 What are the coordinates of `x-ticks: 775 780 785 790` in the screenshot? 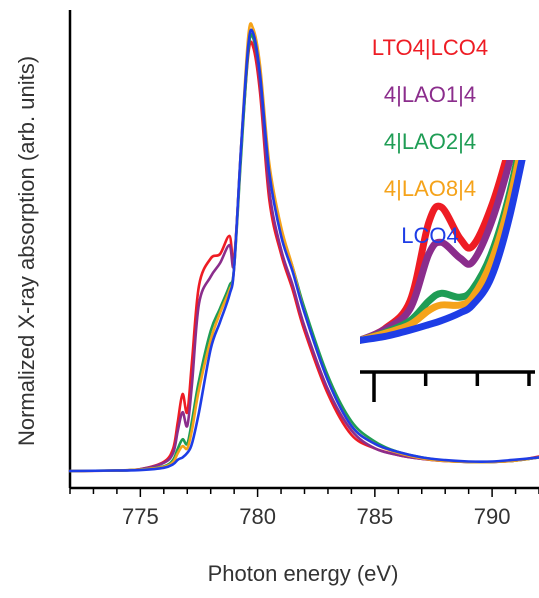 It's located at (304, 508).